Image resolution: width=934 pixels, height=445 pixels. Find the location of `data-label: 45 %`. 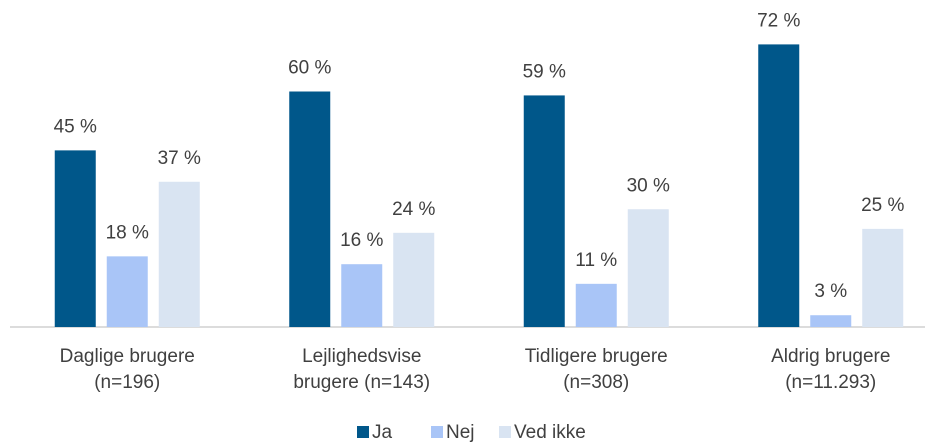

data-label: 45 % is located at coordinates (75, 126).